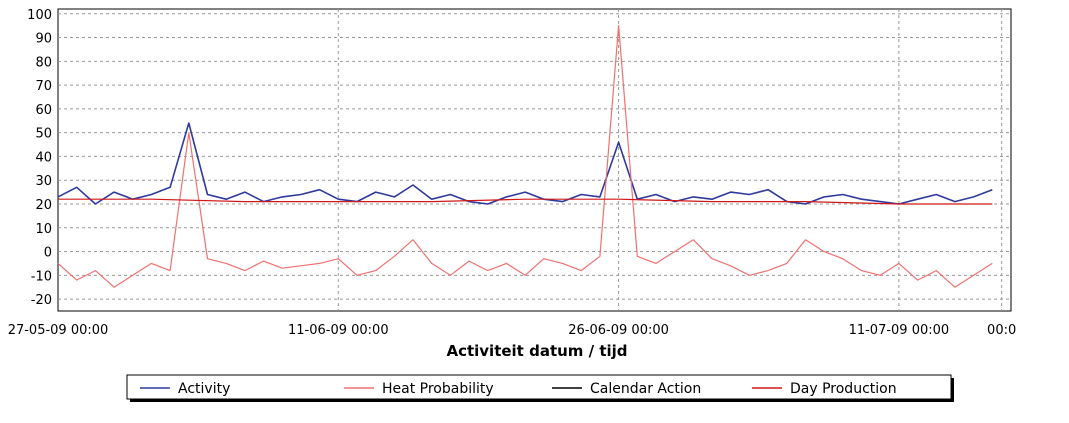  What do you see at coordinates (43, 229) in the screenshot?
I see `y-tick-label: 10` at bounding box center [43, 229].